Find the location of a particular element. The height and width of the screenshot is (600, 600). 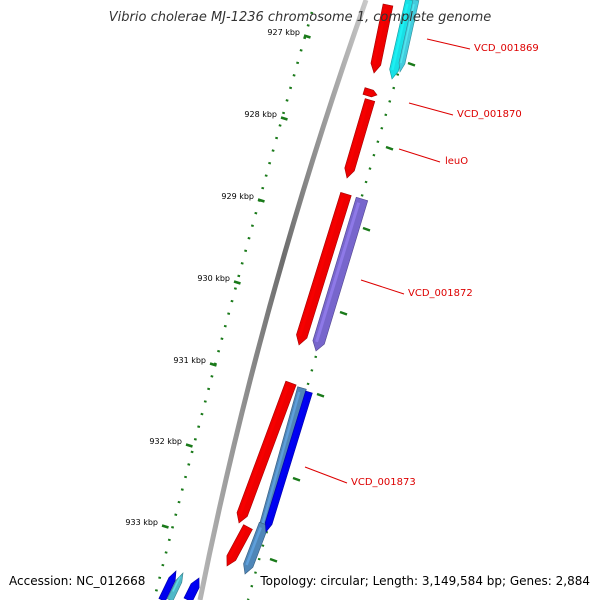

gene-label: VCD_001870 is located at coordinates (489, 114).